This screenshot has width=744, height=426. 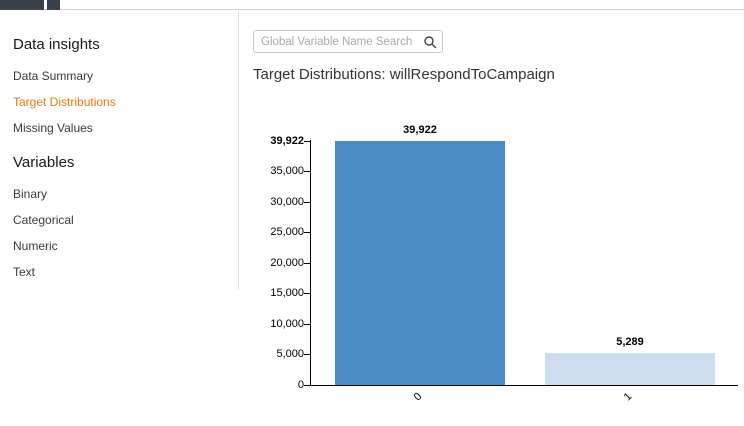 What do you see at coordinates (24, 272) in the screenshot?
I see `sidebar-item-text: Text` at bounding box center [24, 272].